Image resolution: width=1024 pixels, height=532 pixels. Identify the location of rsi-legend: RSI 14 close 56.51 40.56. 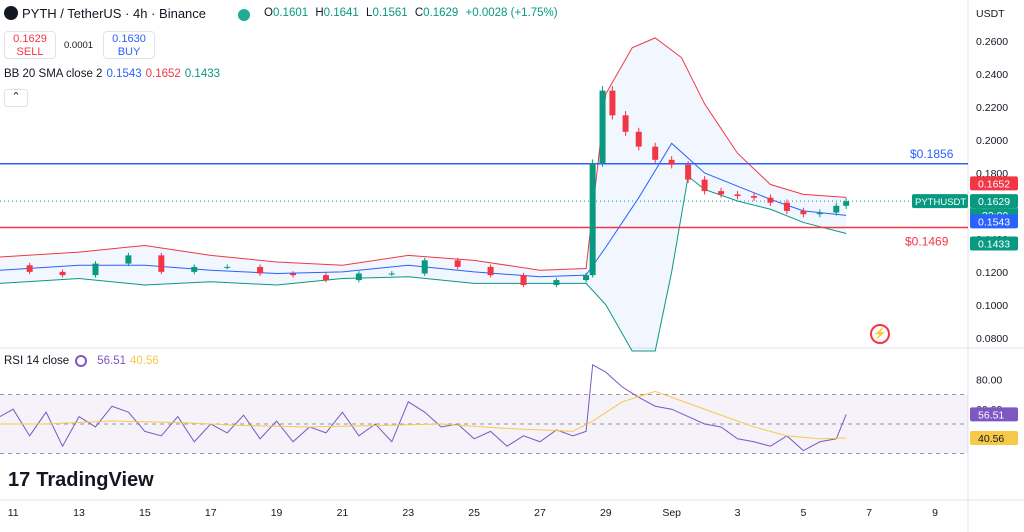
(81, 361).